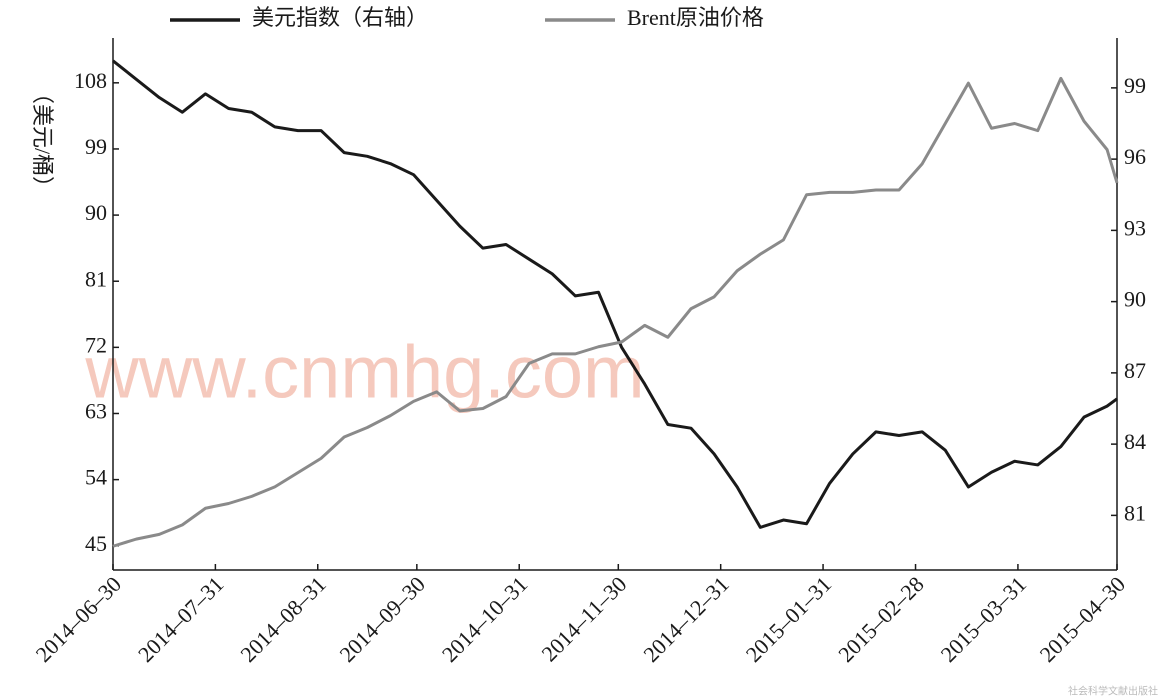  Describe the element at coordinates (983, 618) in the screenshot. I see `x-tick-label: 2015–03–31` at that location.